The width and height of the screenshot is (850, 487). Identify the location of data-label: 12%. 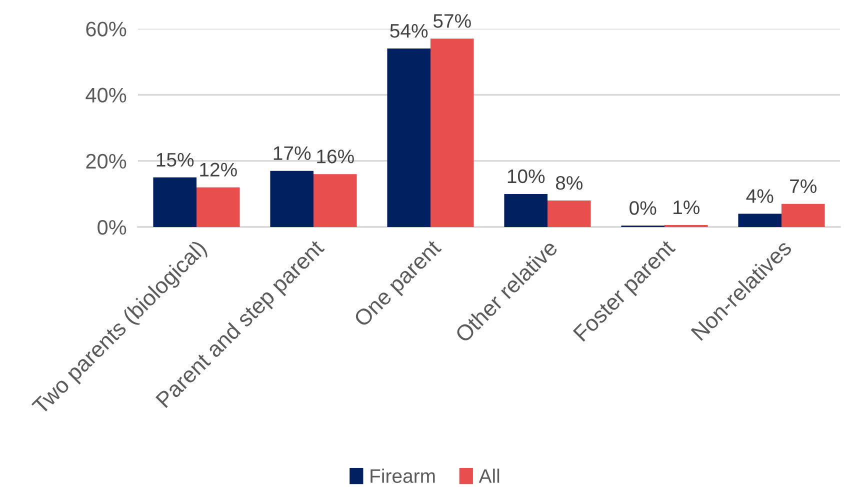
(218, 169).